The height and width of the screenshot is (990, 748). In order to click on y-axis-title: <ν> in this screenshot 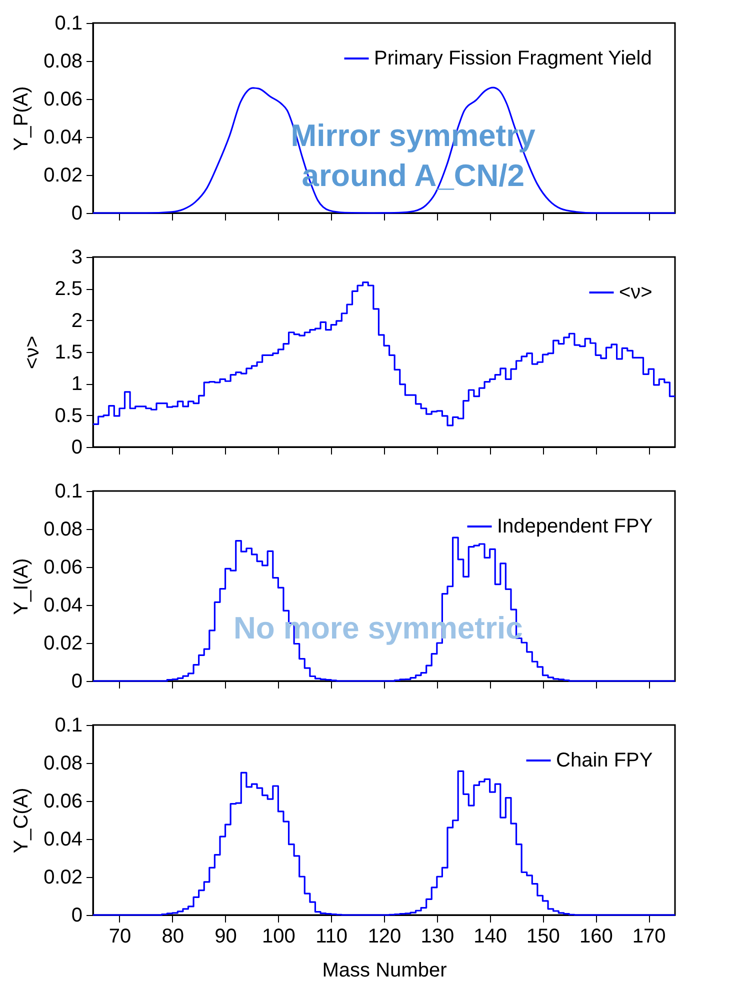, I will do `click(33, 353)`.